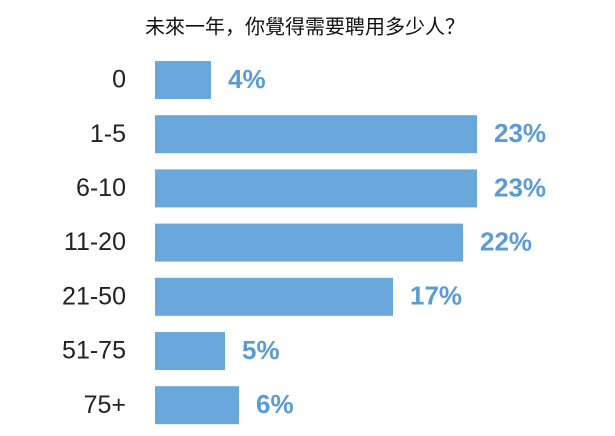  Describe the element at coordinates (108, 134) in the screenshot. I see `category-label: 1-5` at that location.